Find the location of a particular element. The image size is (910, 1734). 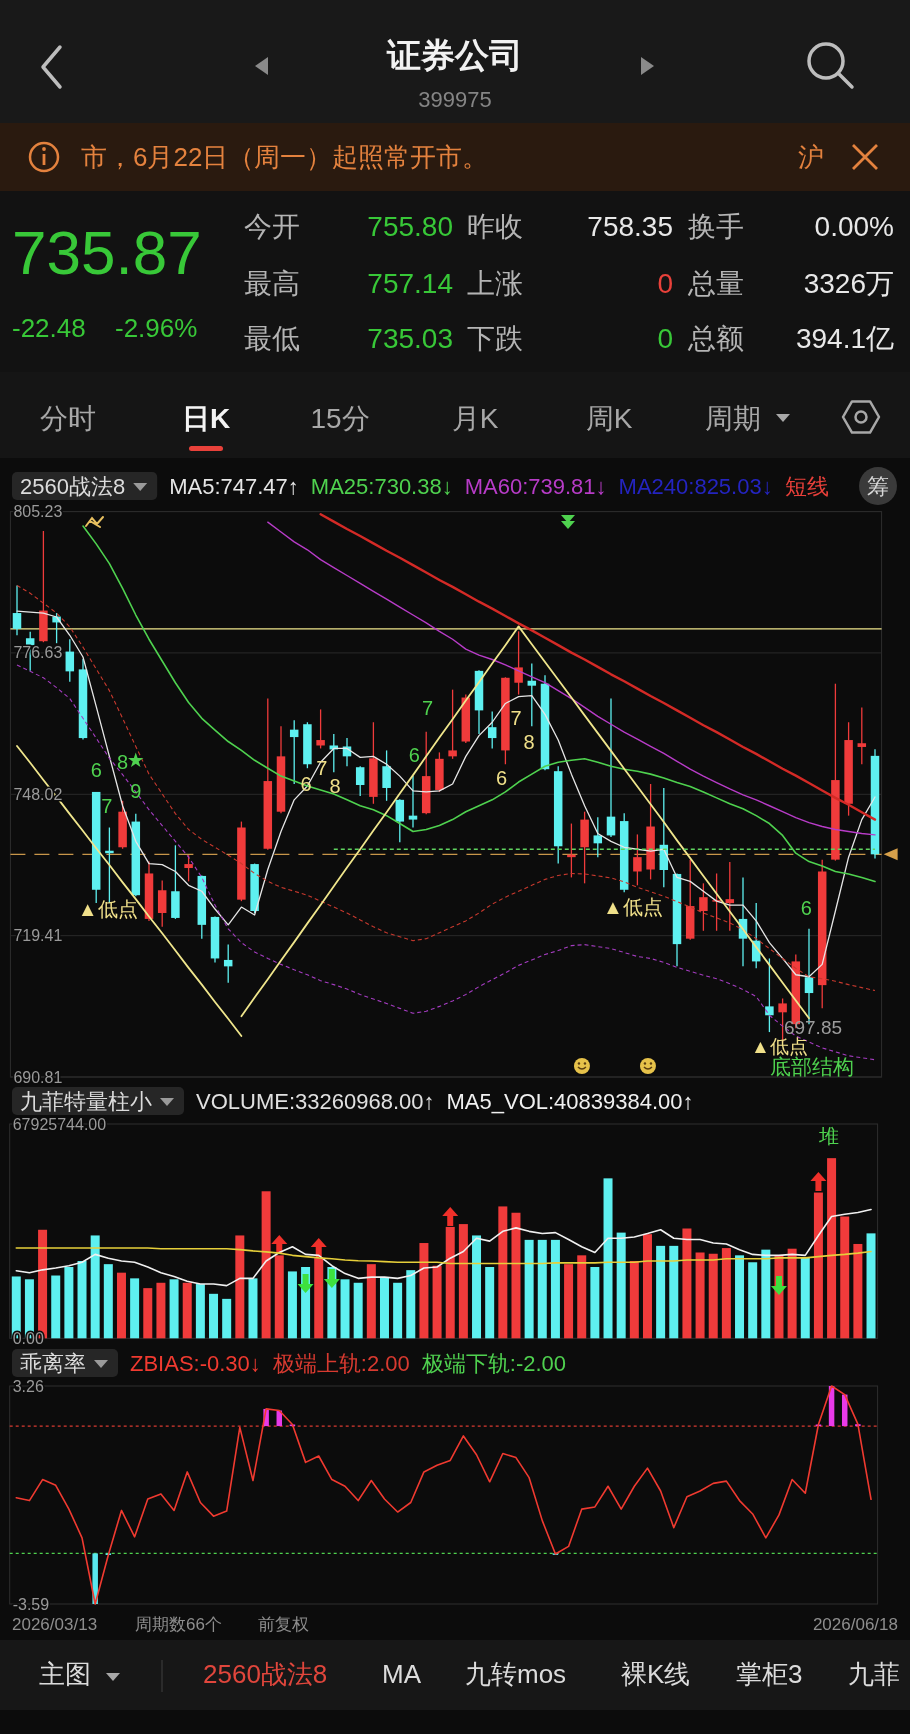

text: 九转mos is located at coordinates (516, 1674).